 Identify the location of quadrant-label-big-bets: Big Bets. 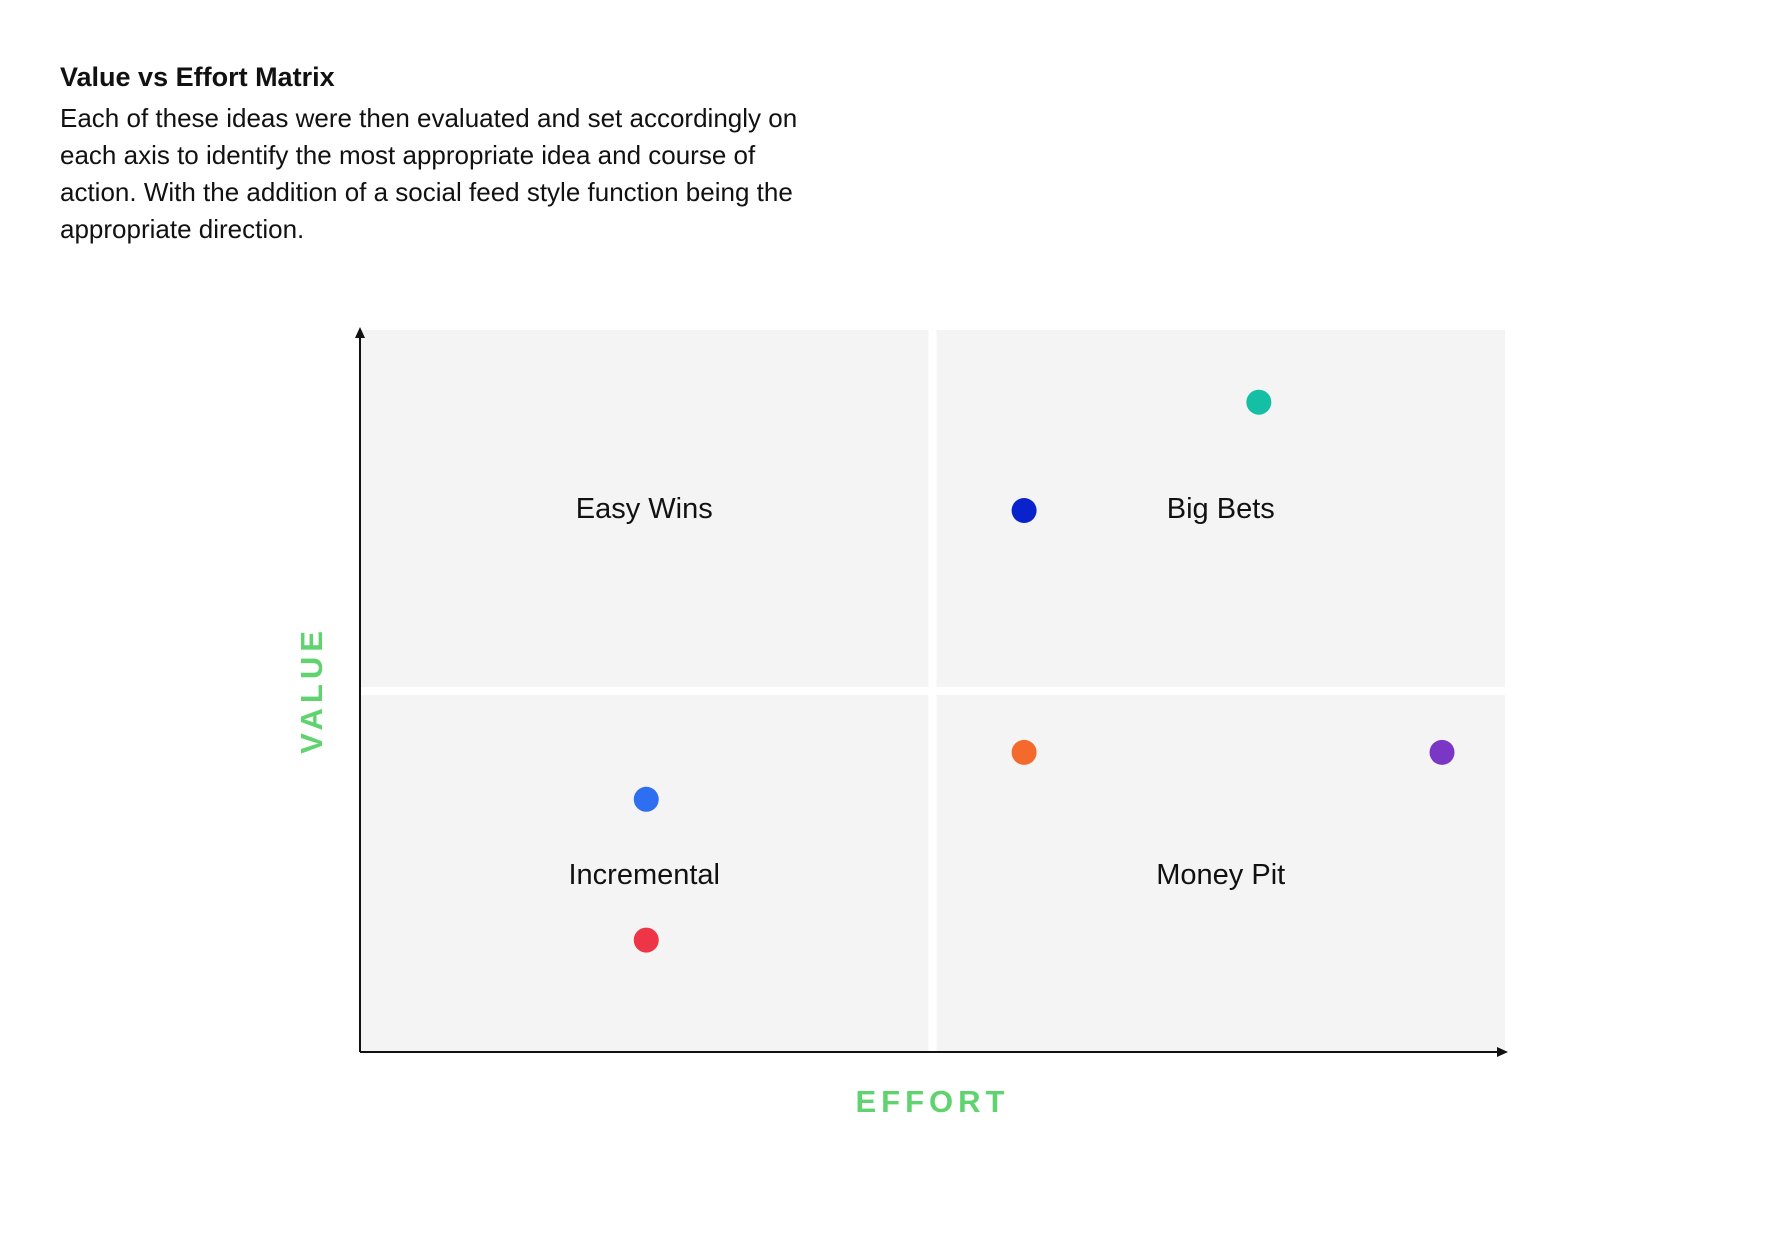
(1221, 509).